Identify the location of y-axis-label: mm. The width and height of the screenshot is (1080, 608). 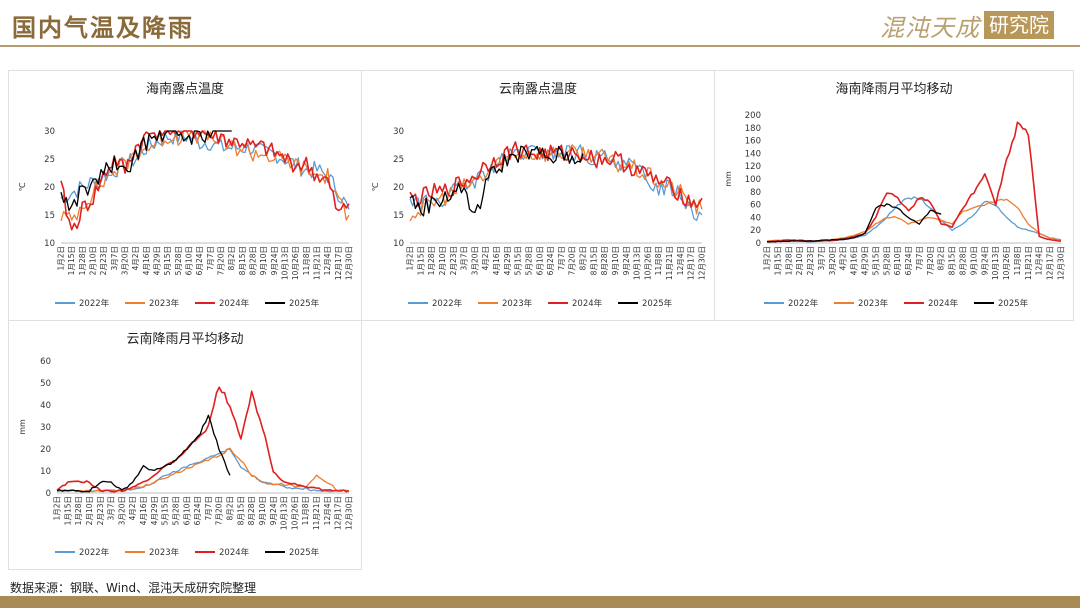
(728, 179).